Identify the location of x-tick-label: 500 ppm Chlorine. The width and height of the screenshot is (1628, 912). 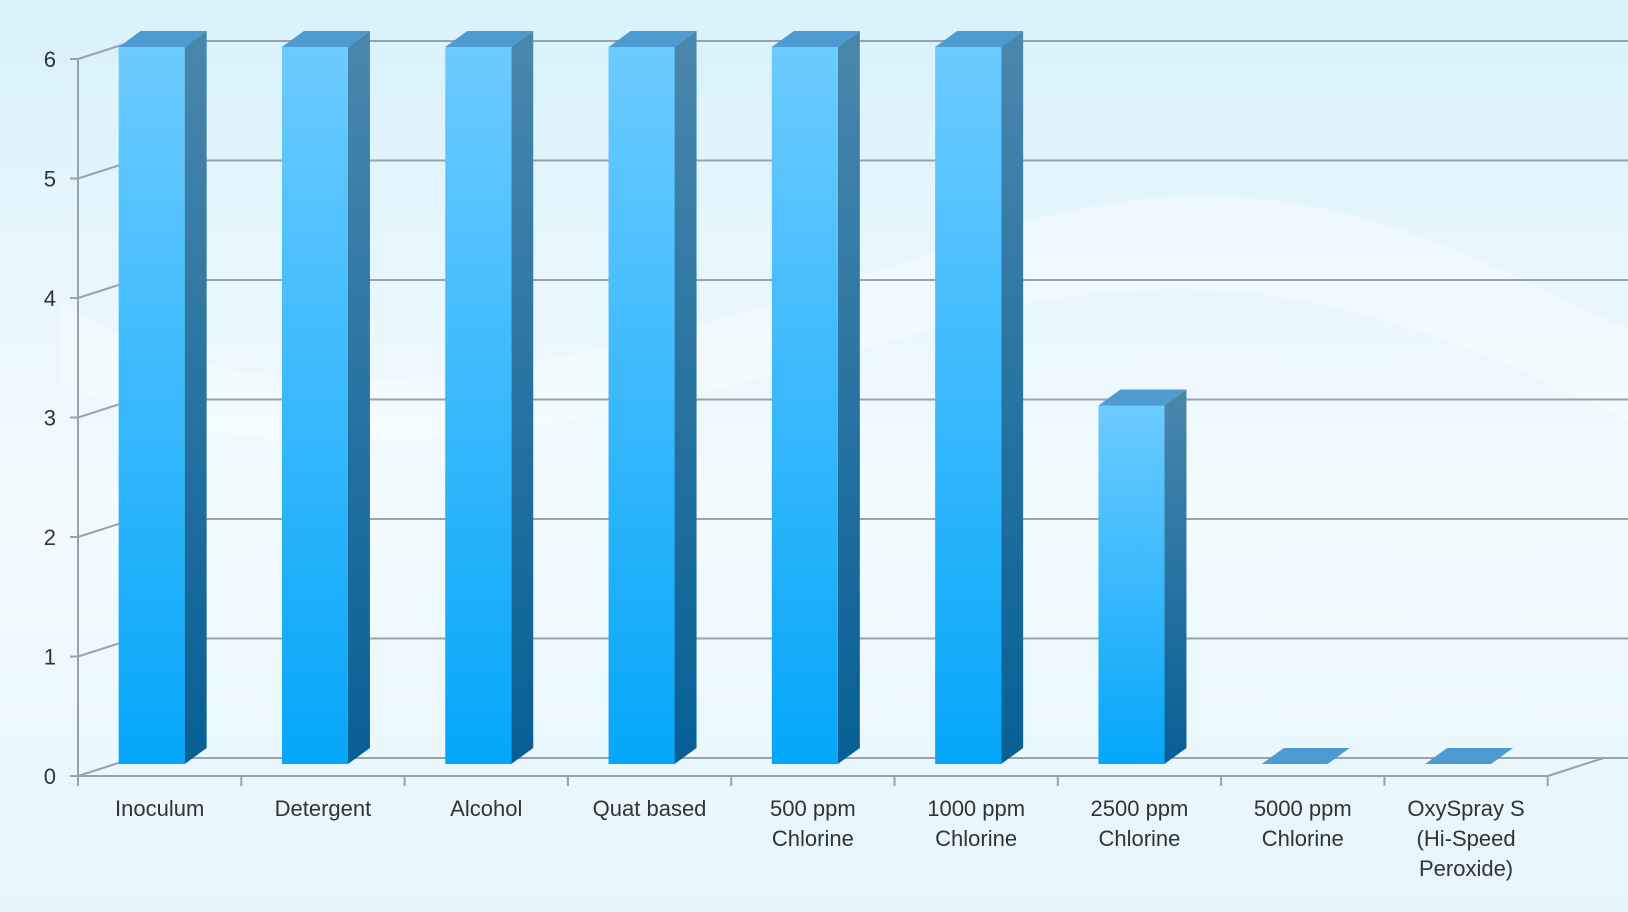
(813, 823).